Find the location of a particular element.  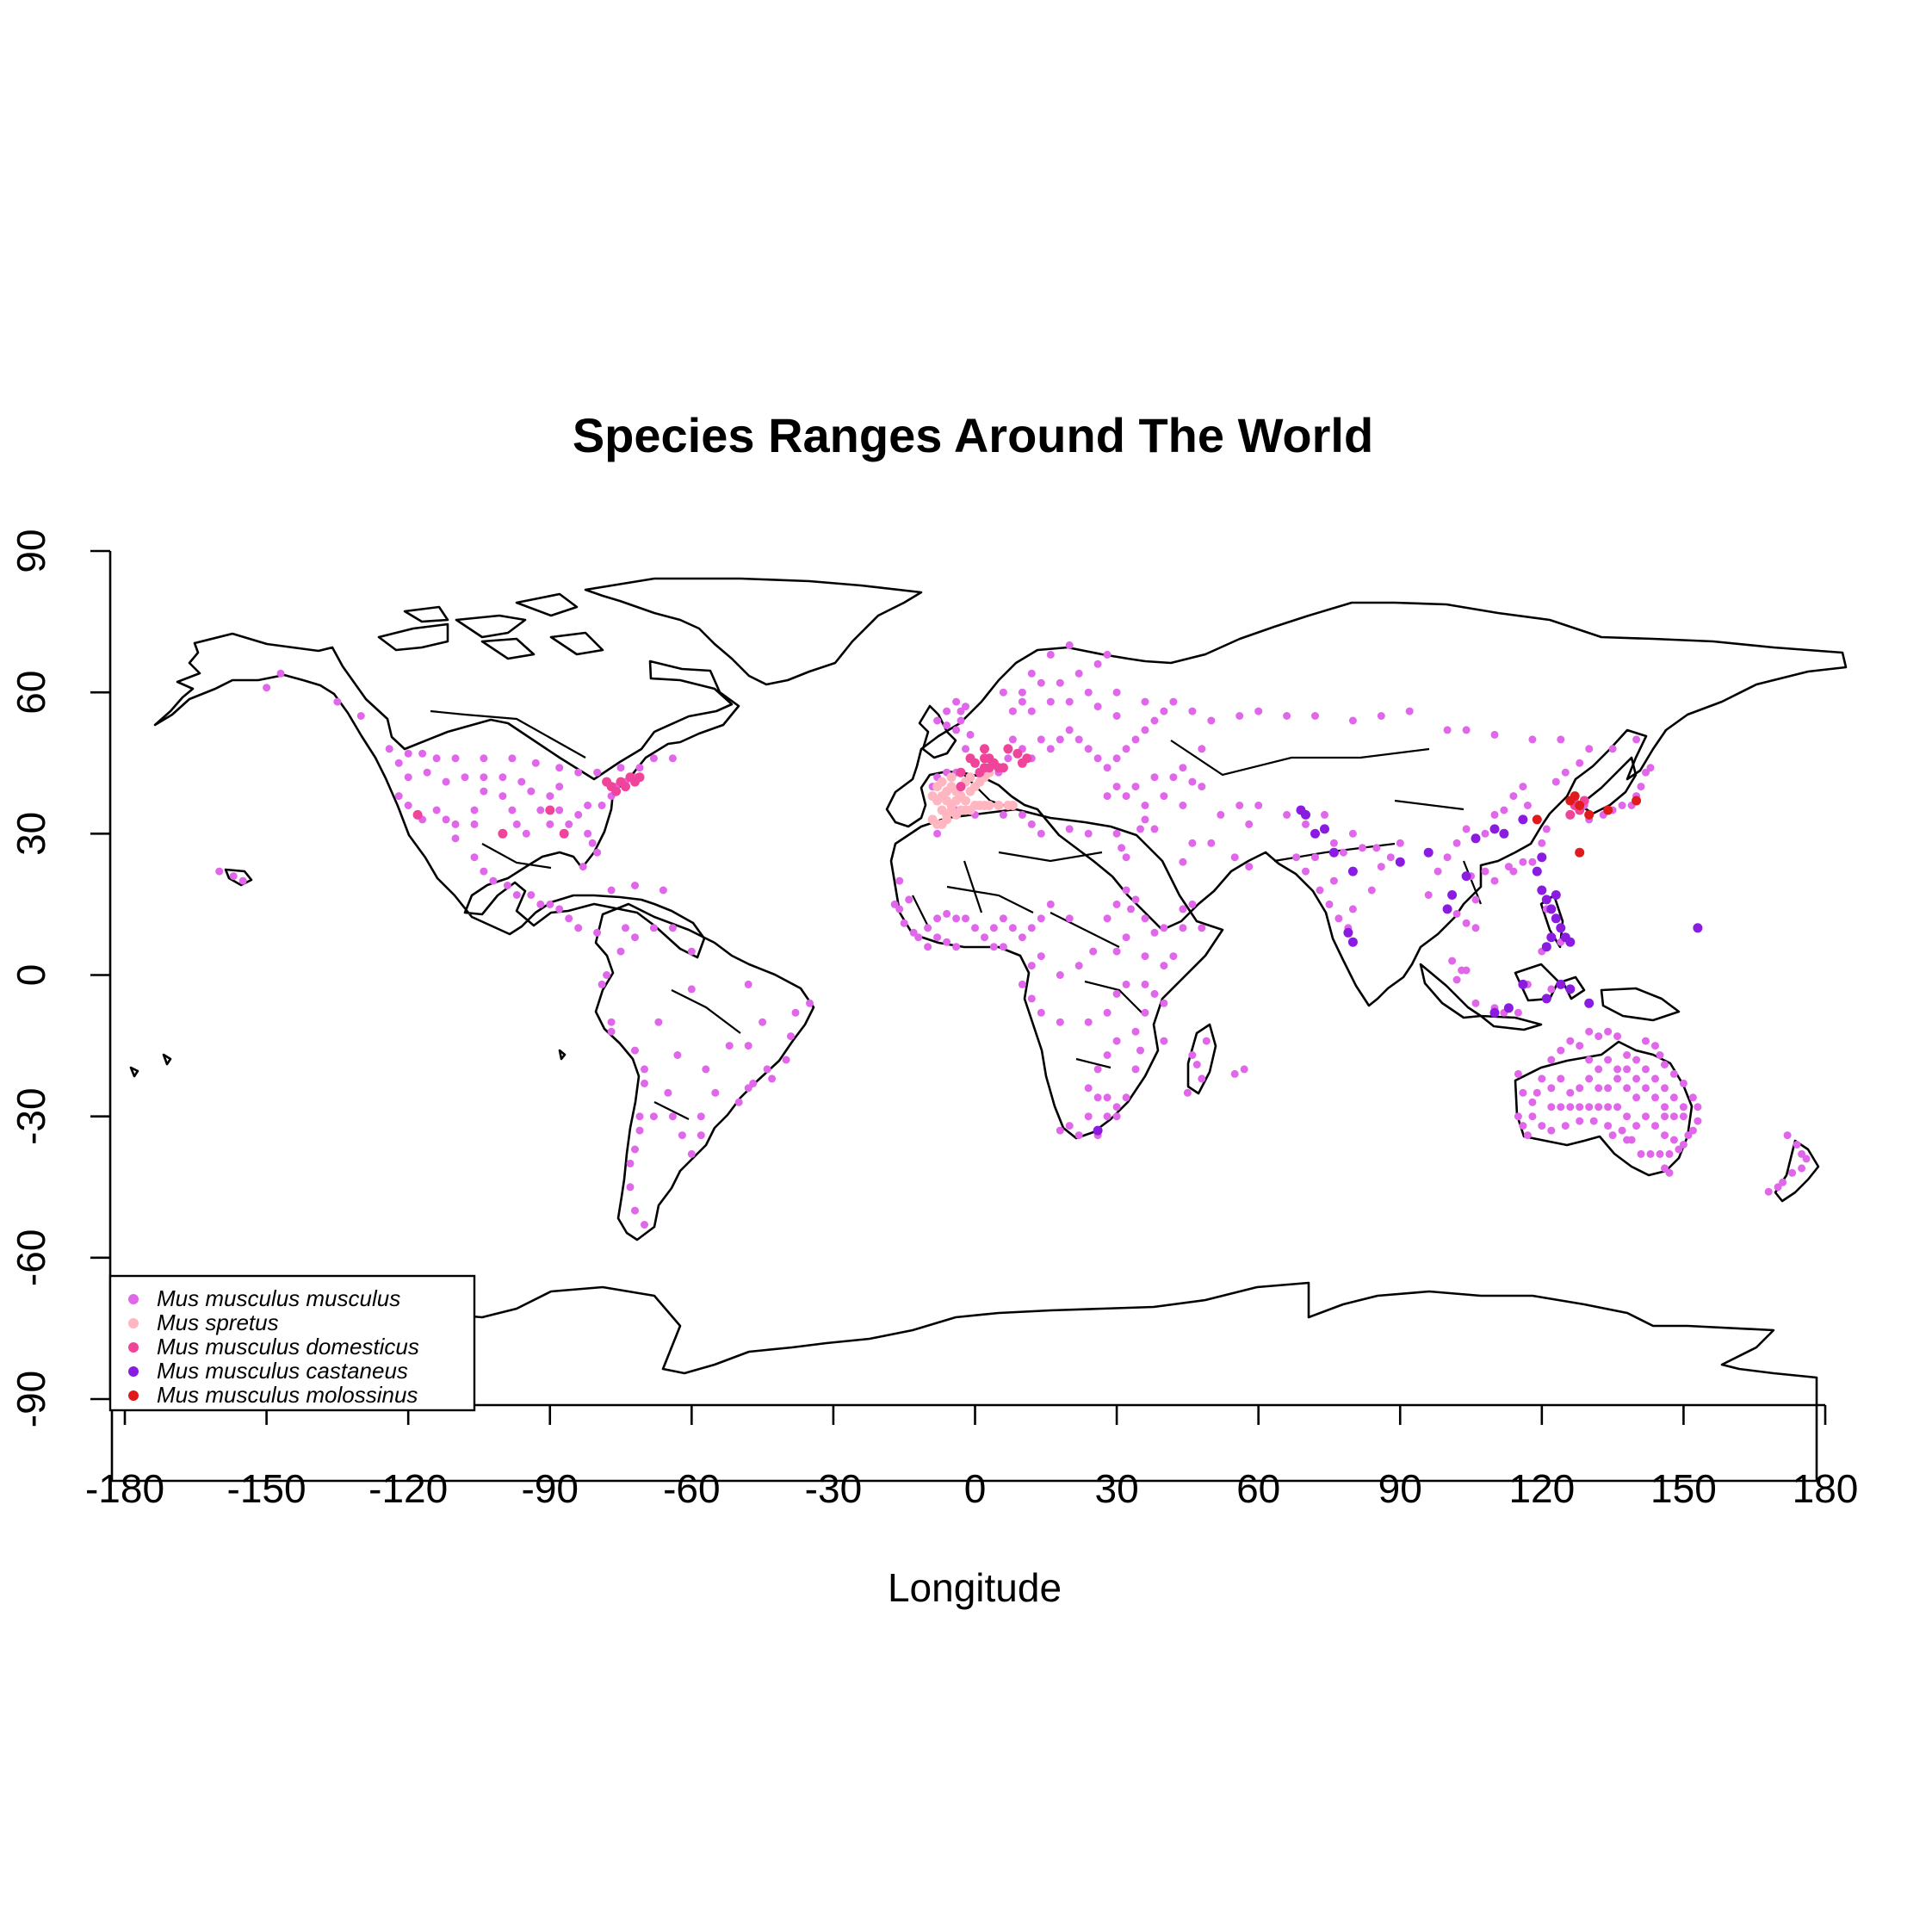

x-tick-label: -30 is located at coordinates (834, 1489).